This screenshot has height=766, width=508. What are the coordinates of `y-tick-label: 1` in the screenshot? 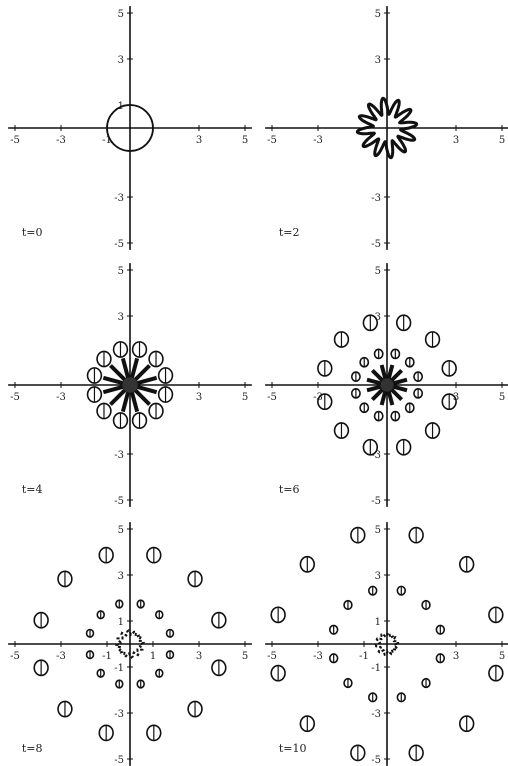 It's located at (378, 622).